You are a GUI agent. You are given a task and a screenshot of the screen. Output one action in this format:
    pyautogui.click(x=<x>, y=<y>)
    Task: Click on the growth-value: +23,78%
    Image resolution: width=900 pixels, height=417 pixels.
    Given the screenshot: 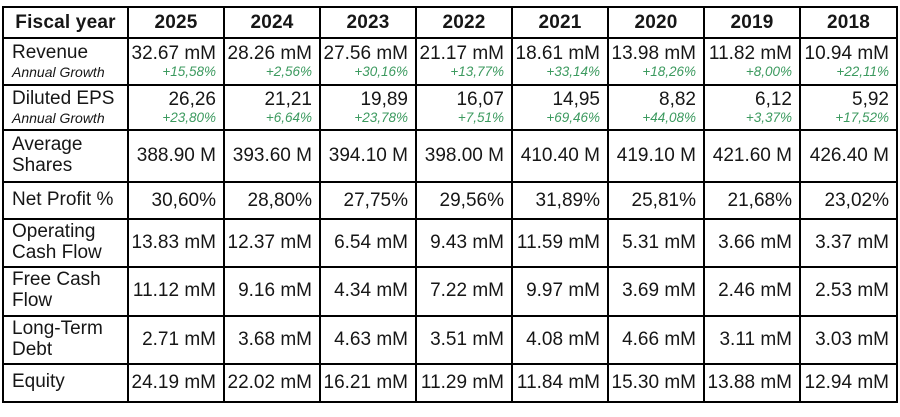 What is the action you would take?
    pyautogui.click(x=381, y=117)
    